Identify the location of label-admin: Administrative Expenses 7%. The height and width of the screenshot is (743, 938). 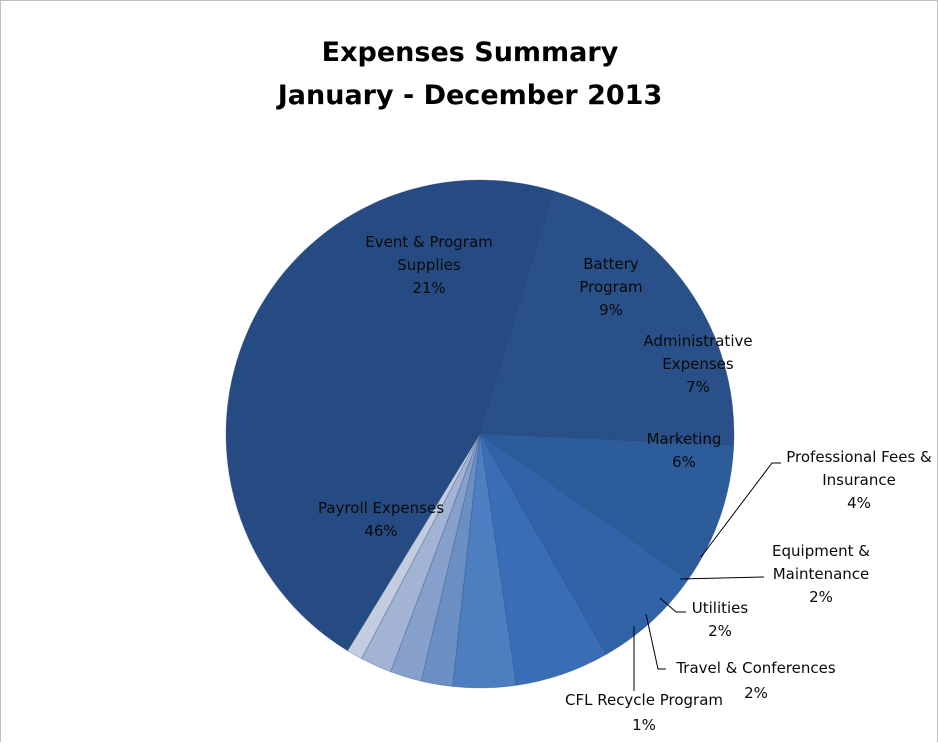
(697, 364).